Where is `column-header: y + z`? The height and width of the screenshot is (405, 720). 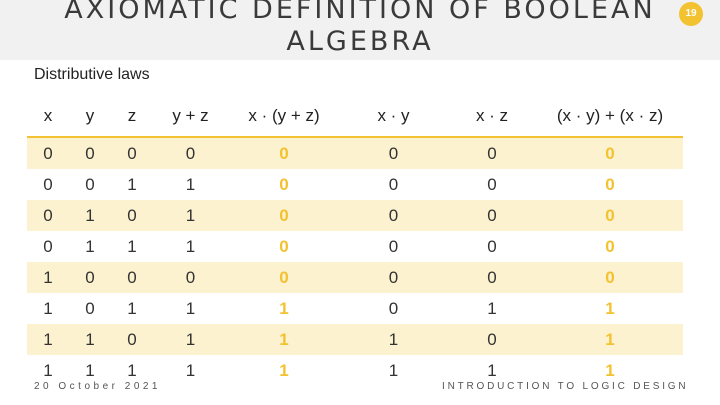 column-header: y + z is located at coordinates (190, 117).